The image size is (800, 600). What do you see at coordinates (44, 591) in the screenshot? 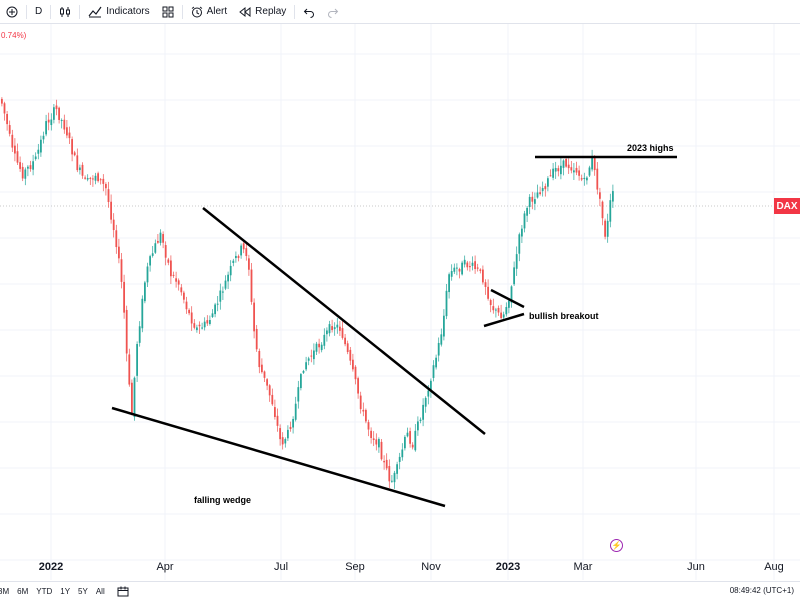
I see `range-button-ytd: YTD` at bounding box center [44, 591].